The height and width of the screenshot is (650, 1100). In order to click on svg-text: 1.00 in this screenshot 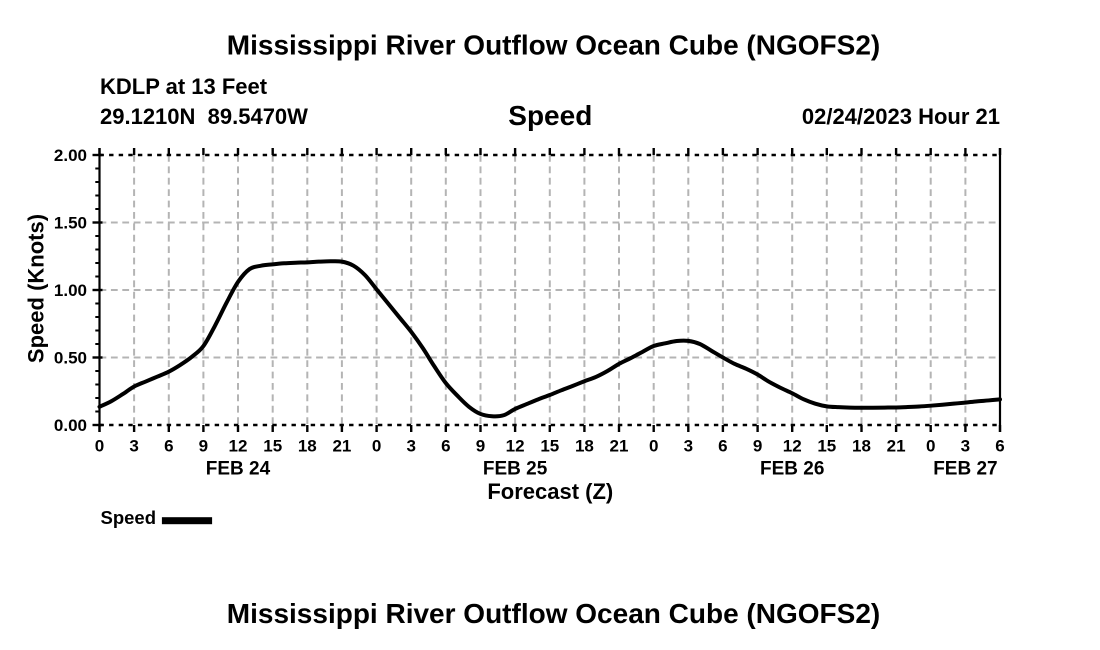, I will do `click(70, 290)`.